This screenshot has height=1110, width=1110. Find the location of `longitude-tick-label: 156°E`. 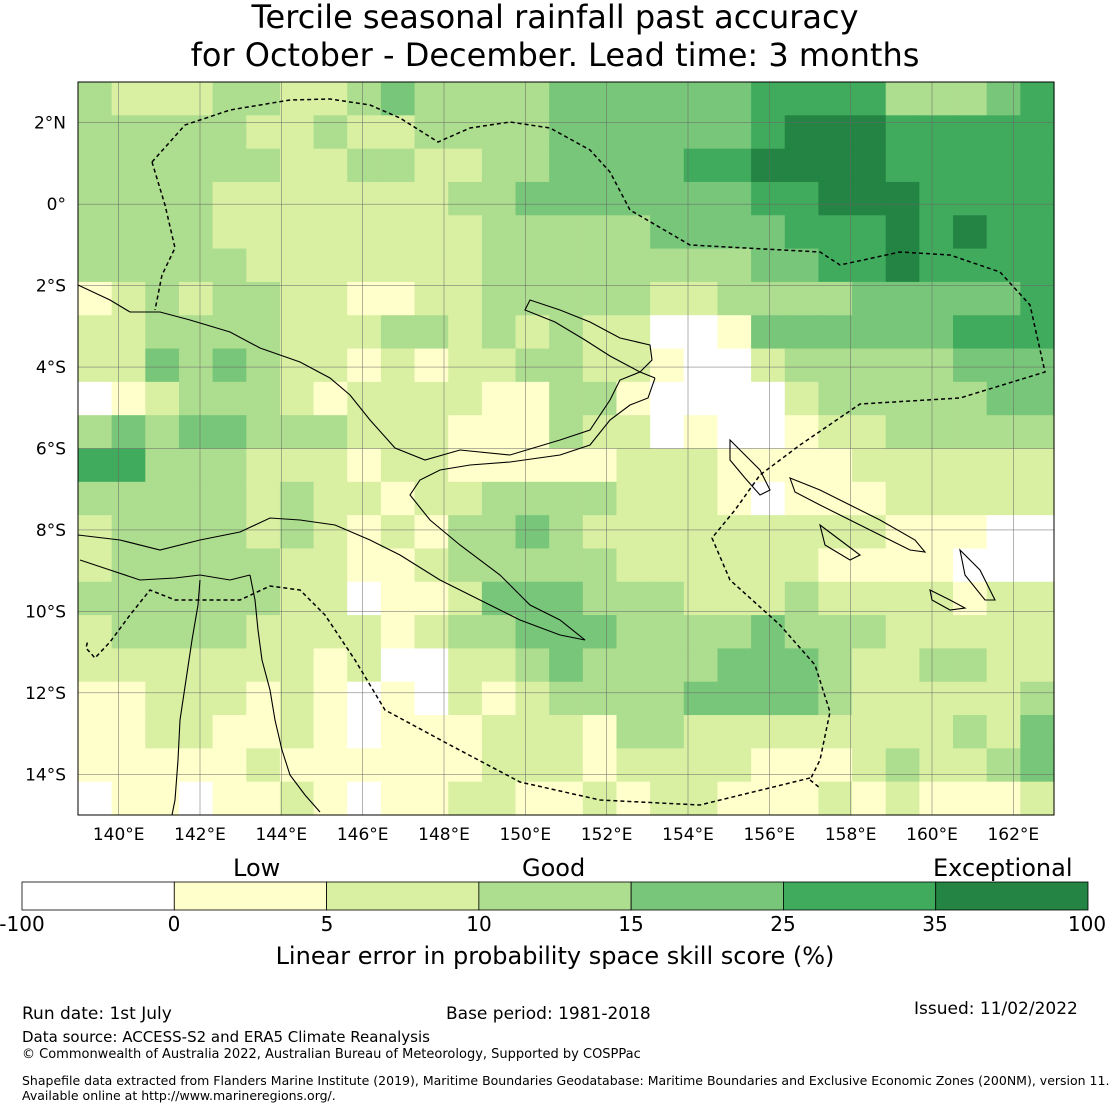

longitude-tick-label: 156°E is located at coordinates (769, 835).